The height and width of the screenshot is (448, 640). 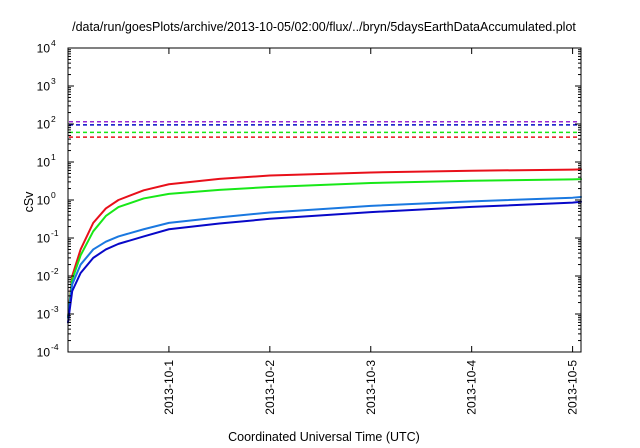 What do you see at coordinates (44, 315) in the screenshot?
I see `y-tick-label-1: 10` at bounding box center [44, 315].